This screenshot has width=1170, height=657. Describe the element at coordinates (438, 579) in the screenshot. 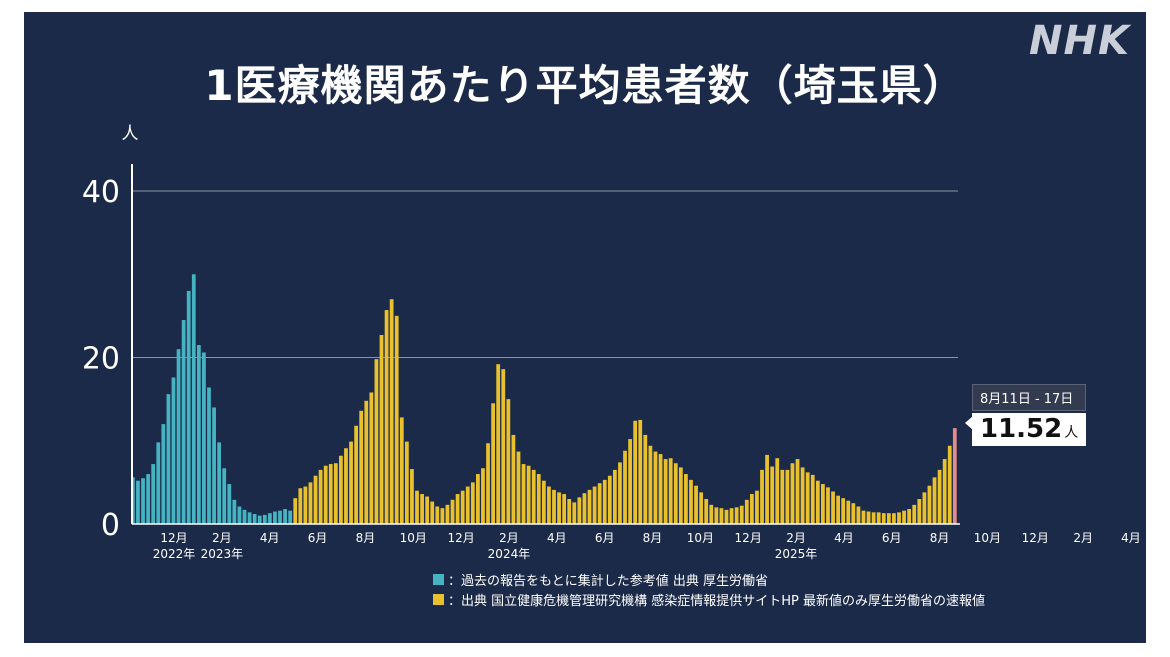

I see `legend-swatch-past` at that location.